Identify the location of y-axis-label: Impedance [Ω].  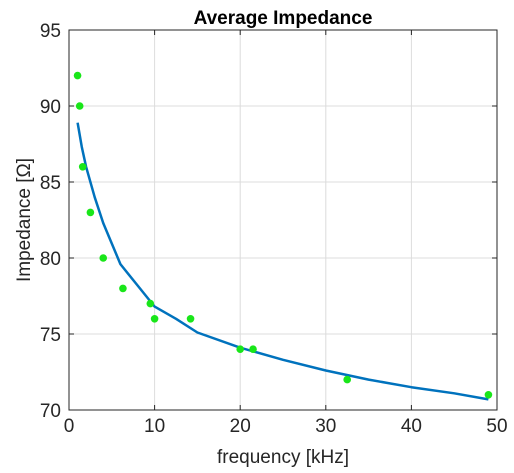
(24, 220).